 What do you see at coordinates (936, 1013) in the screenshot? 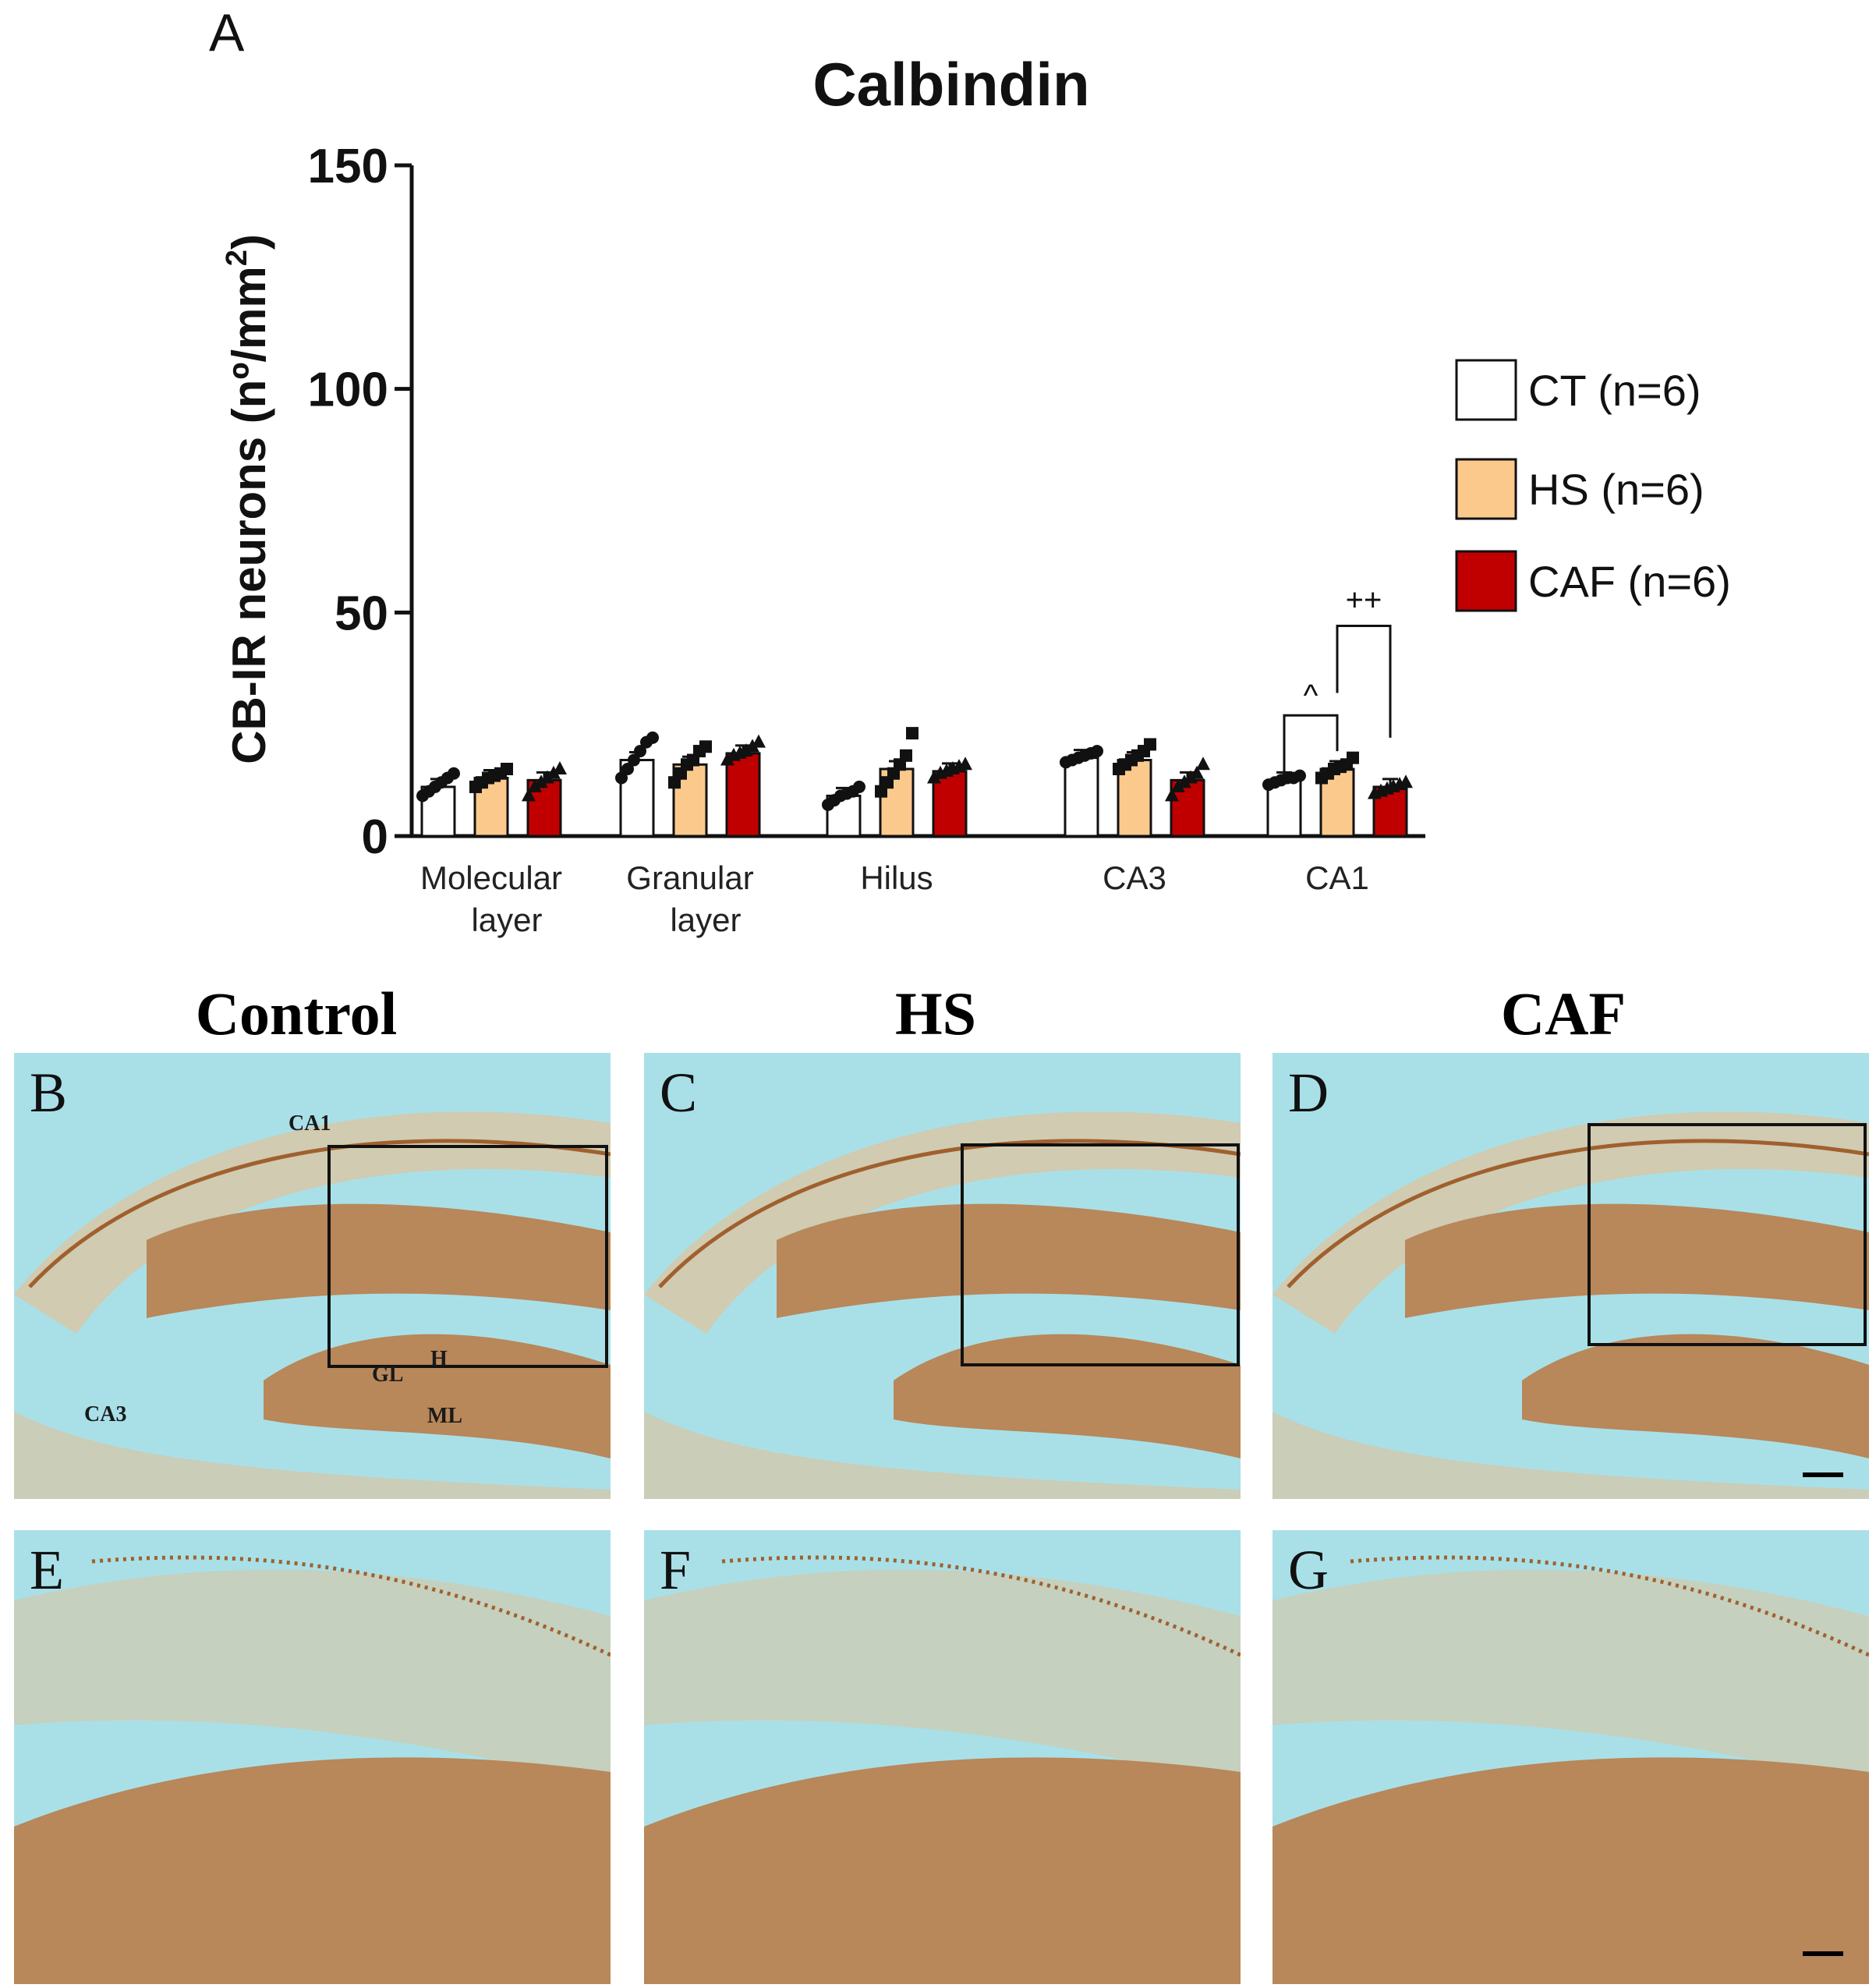
I see `column-title-hs: HS` at bounding box center [936, 1013].